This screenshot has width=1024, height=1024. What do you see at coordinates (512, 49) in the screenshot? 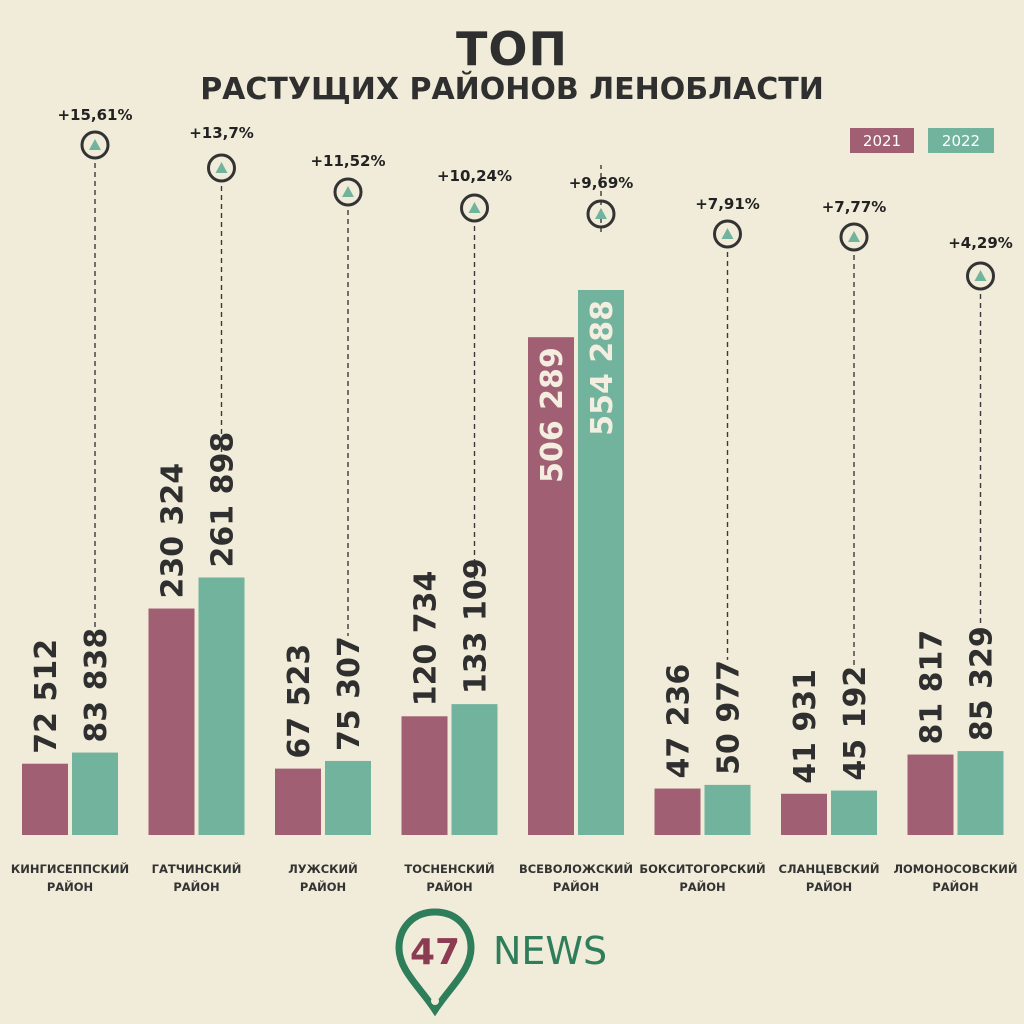
I see `chart-title: ТОП` at bounding box center [512, 49].